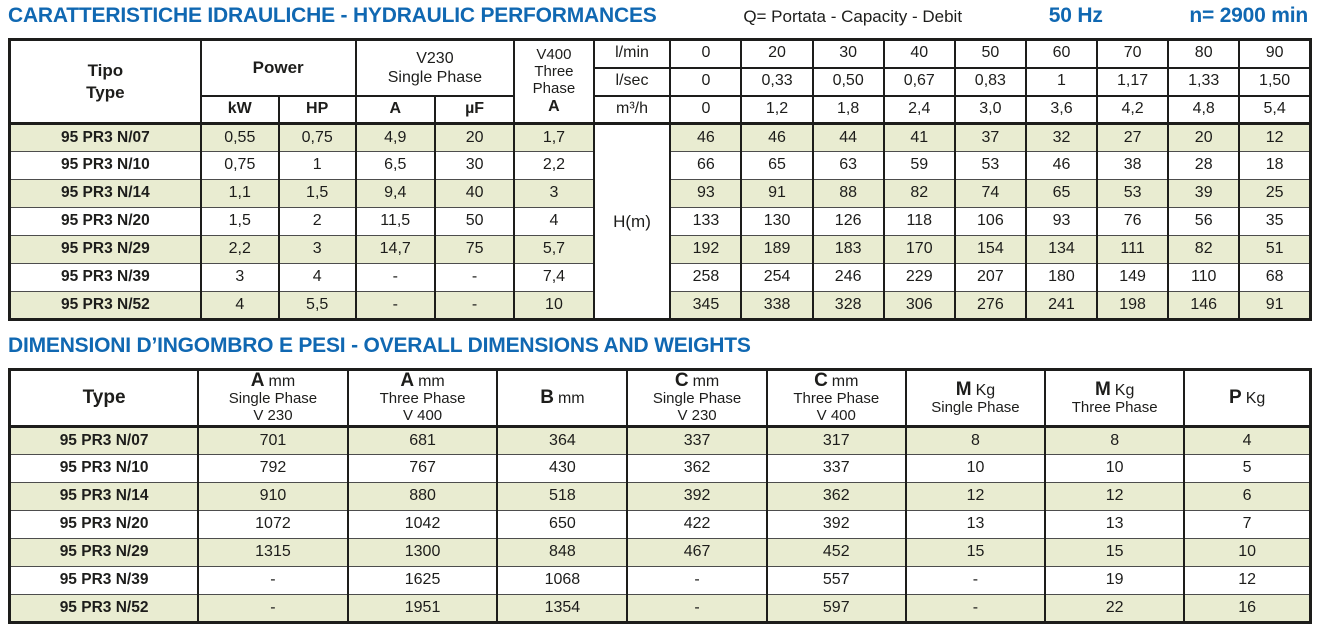 The image size is (1319, 634). Describe the element at coordinates (848, 305) in the screenshot. I see `head-value-cell: 328` at that location.